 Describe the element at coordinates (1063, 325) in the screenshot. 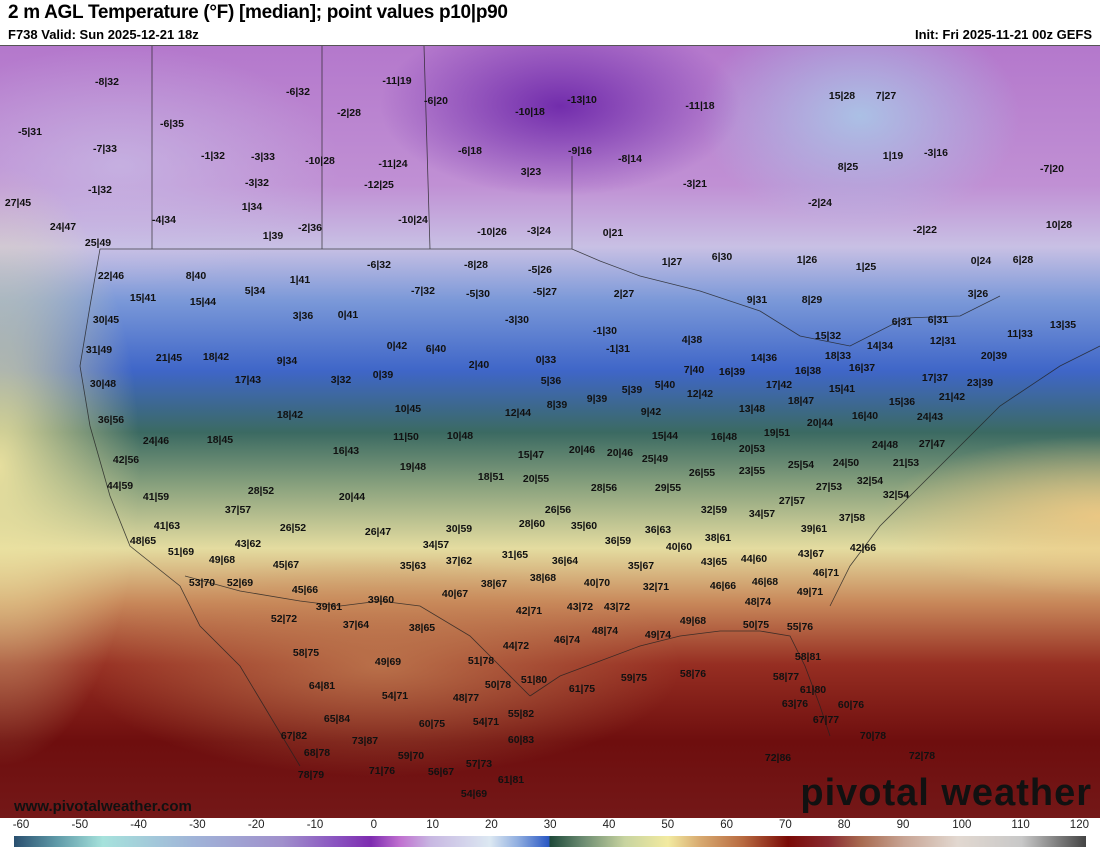

I see `point-value-label: 13|35` at that location.